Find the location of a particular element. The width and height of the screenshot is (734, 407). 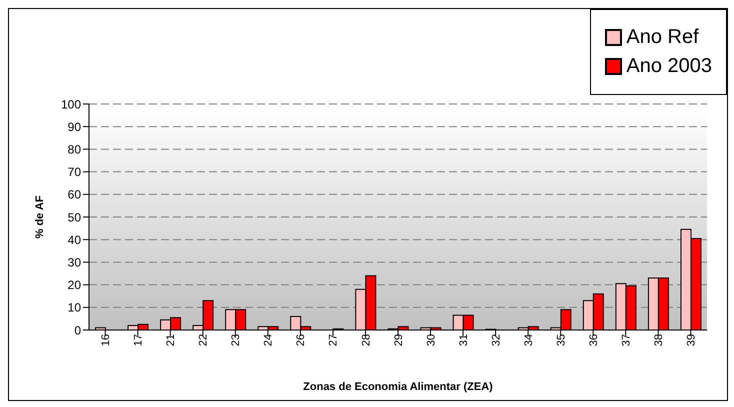

y-tick-label: 60 is located at coordinates (75, 195).